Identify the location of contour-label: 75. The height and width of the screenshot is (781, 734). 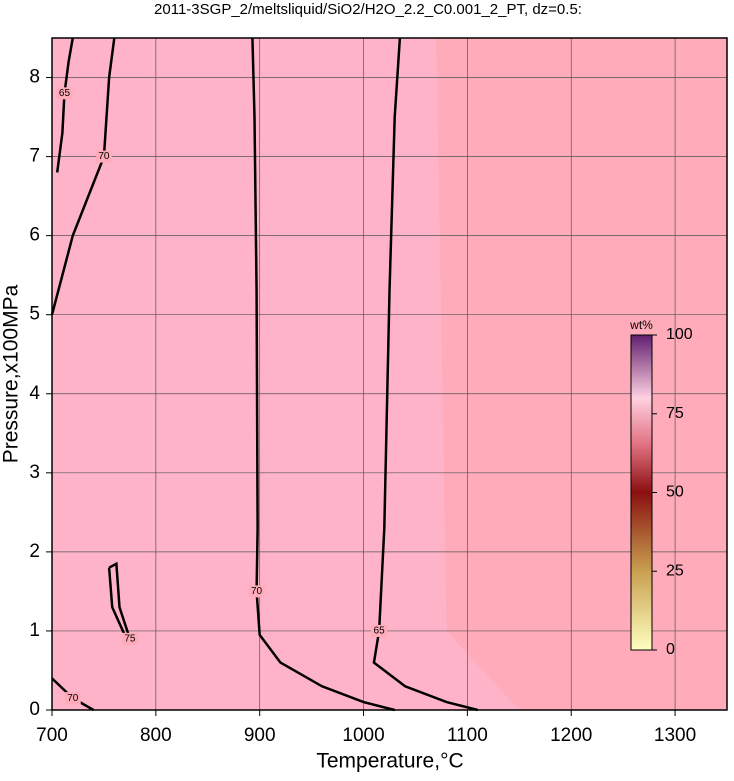
(130, 638).